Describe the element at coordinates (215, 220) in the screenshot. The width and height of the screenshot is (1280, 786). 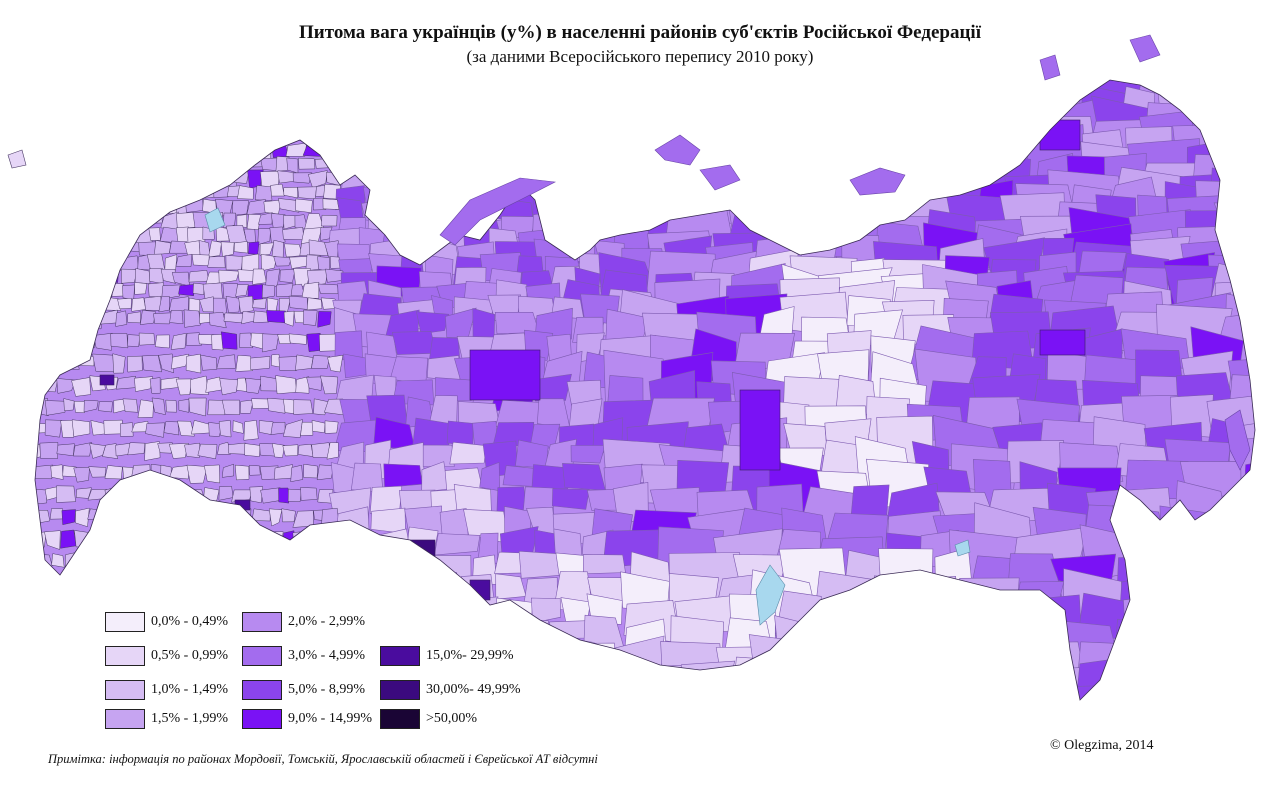
I see `lake-ladoga` at that location.